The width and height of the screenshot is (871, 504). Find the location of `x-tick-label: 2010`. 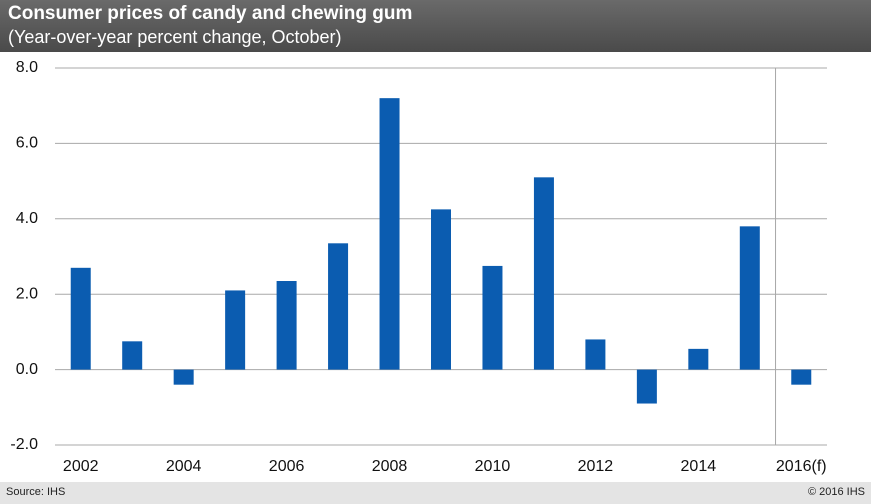

x-tick-label: 2010 is located at coordinates (493, 466).